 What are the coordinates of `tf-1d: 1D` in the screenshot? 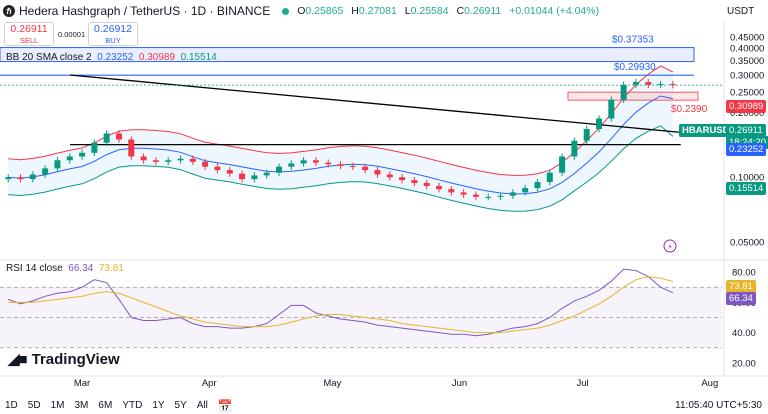 It's located at (11, 405).